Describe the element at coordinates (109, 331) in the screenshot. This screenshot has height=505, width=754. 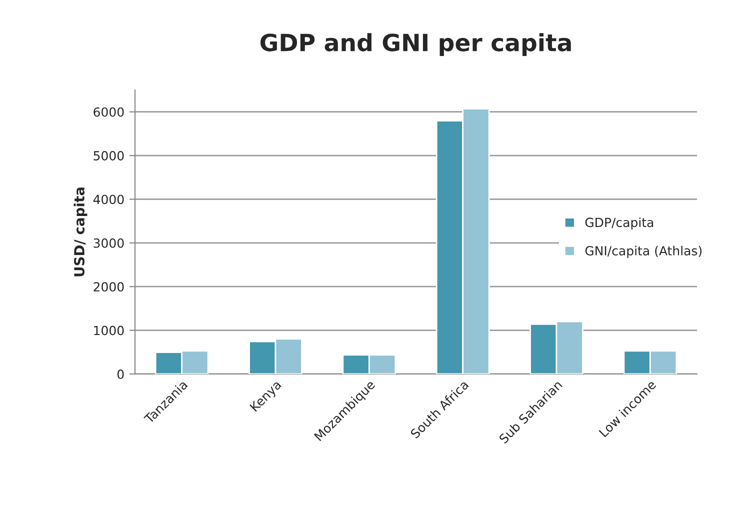
I see `y-tick-label: 1000` at that location.